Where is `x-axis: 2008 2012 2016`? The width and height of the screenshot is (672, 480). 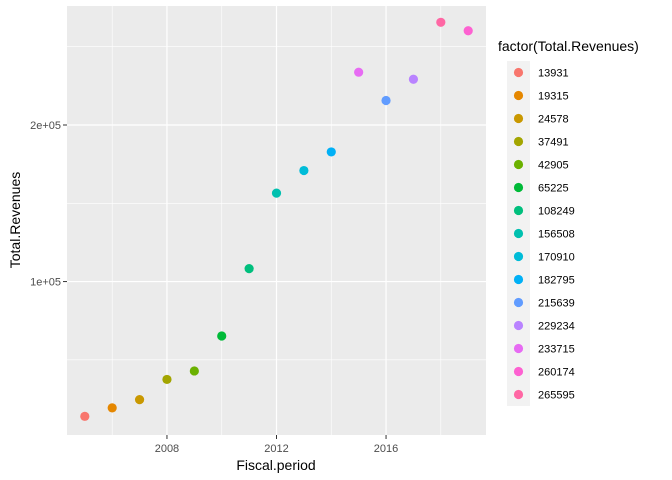 x-axis: 2008 2012 2016 is located at coordinates (276, 445).